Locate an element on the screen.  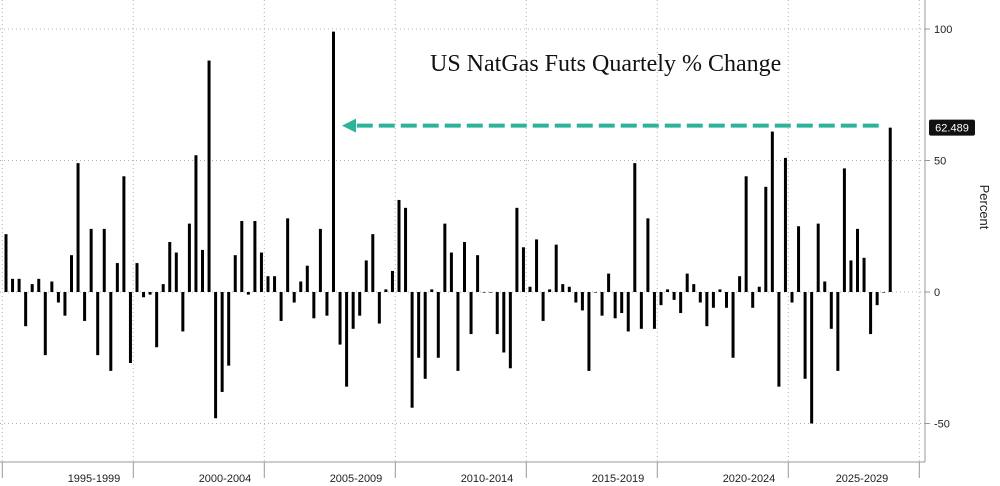
y-tick-label: 0 is located at coordinates (937, 293).